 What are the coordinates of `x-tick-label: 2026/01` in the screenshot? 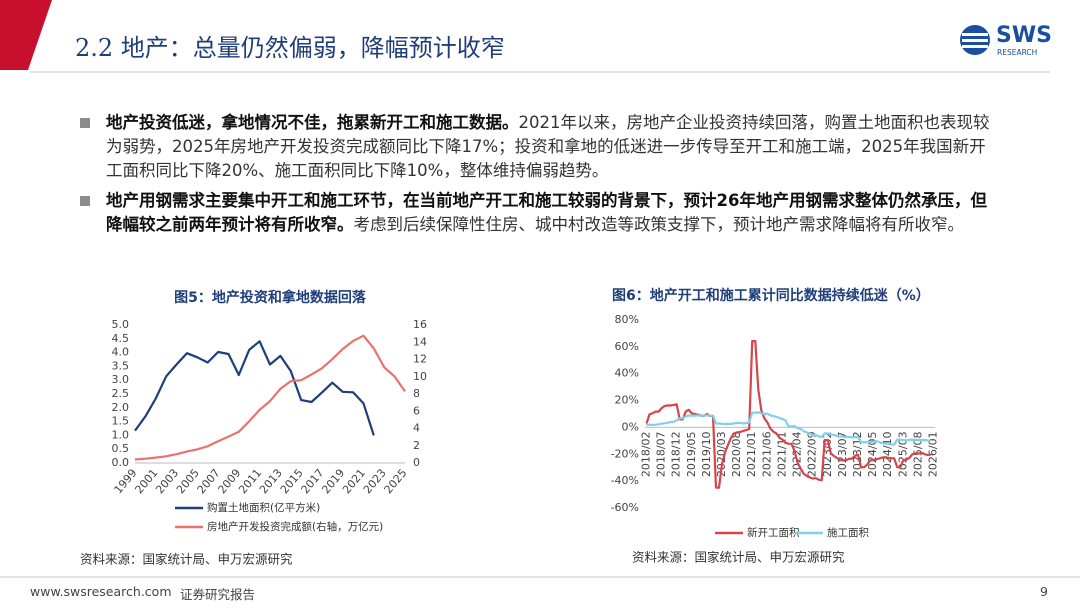 It's located at (932, 454).